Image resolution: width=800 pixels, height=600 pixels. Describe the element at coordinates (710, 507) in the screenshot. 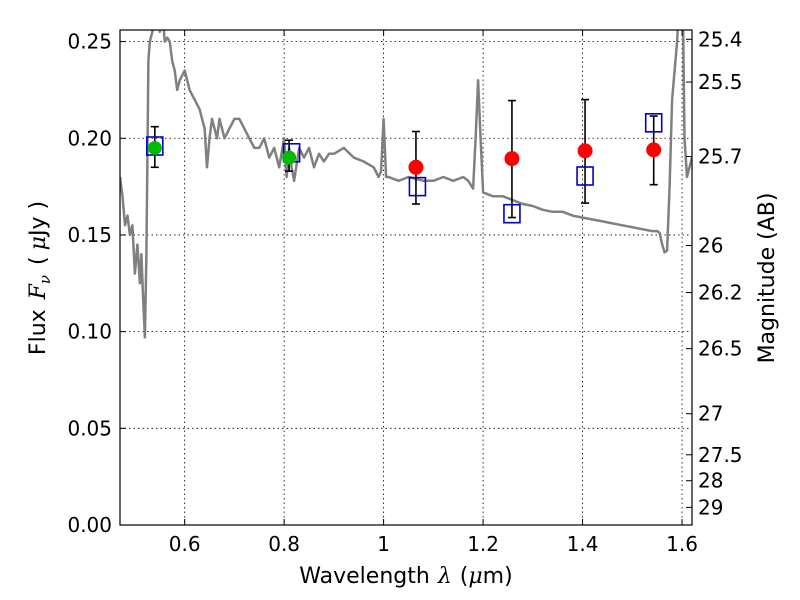

I see `magnitude-tick-label: 29` at that location.